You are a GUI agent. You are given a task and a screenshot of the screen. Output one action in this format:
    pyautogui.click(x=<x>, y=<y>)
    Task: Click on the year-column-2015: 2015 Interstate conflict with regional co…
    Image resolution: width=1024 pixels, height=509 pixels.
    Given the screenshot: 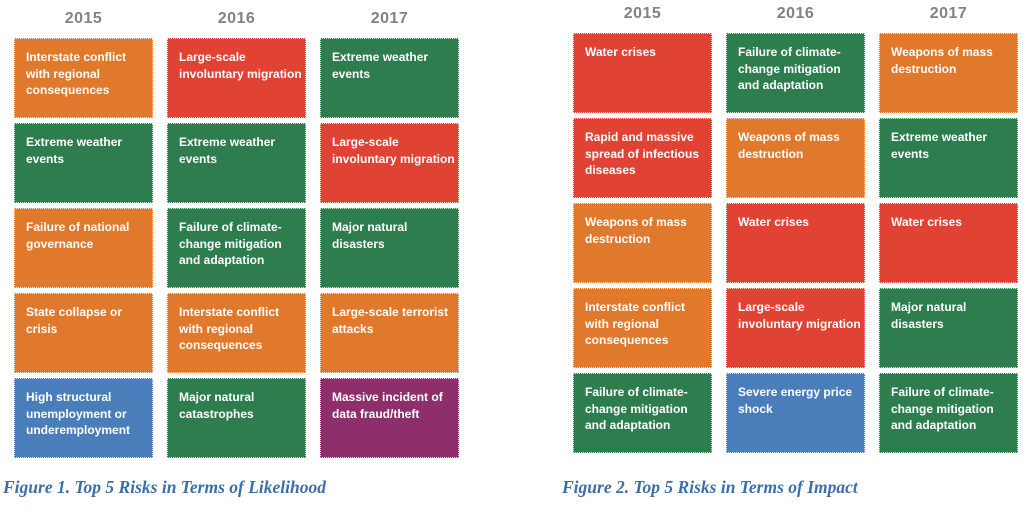 What is the action you would take?
    pyautogui.click(x=83, y=234)
    